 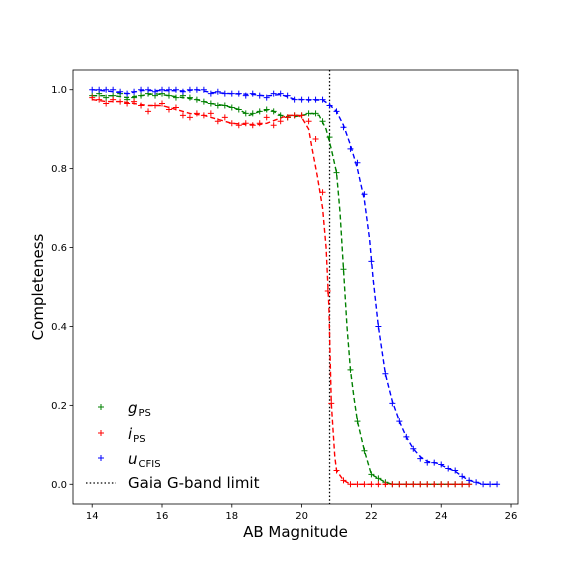 What do you see at coordinates (59, 327) in the screenshot?
I see `y-tick-label: 0.4` at bounding box center [59, 327].